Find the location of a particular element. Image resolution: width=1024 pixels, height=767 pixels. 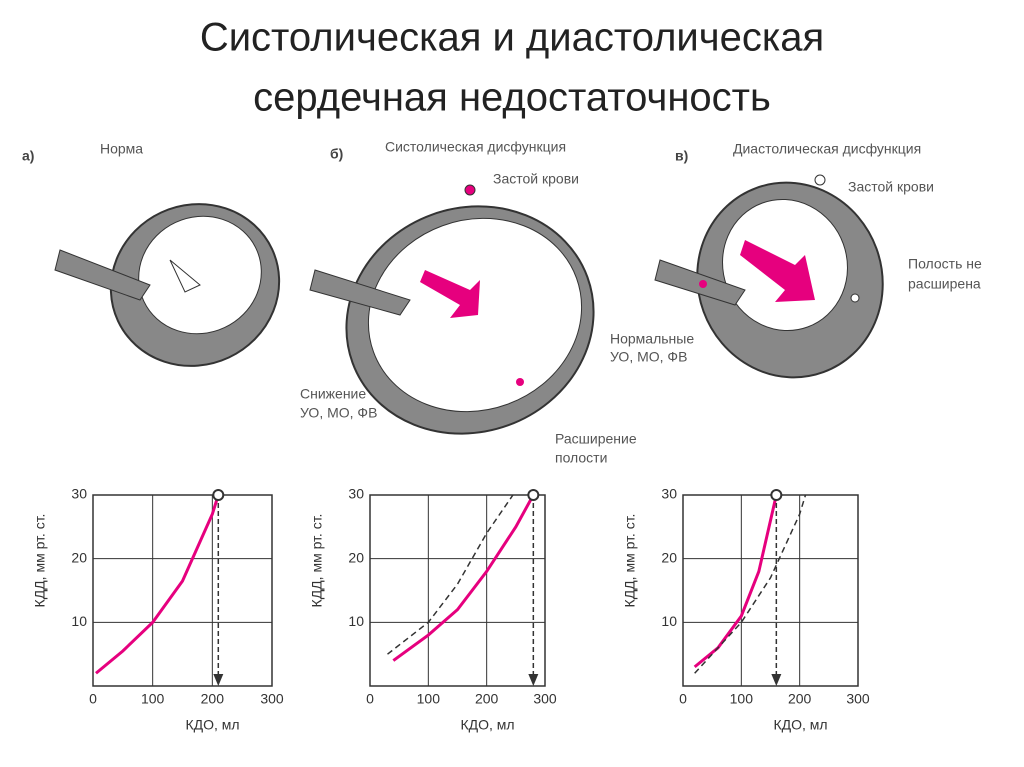

panel-title: Норма is located at coordinates (121, 149).